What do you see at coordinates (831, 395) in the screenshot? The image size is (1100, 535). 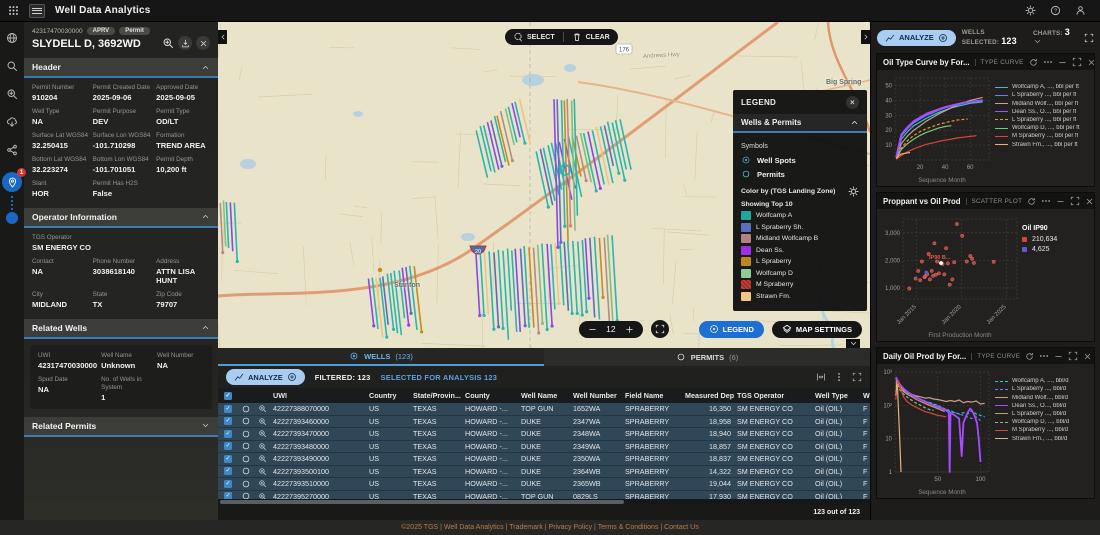 I see `column-header: Well Type` at bounding box center [831, 395].